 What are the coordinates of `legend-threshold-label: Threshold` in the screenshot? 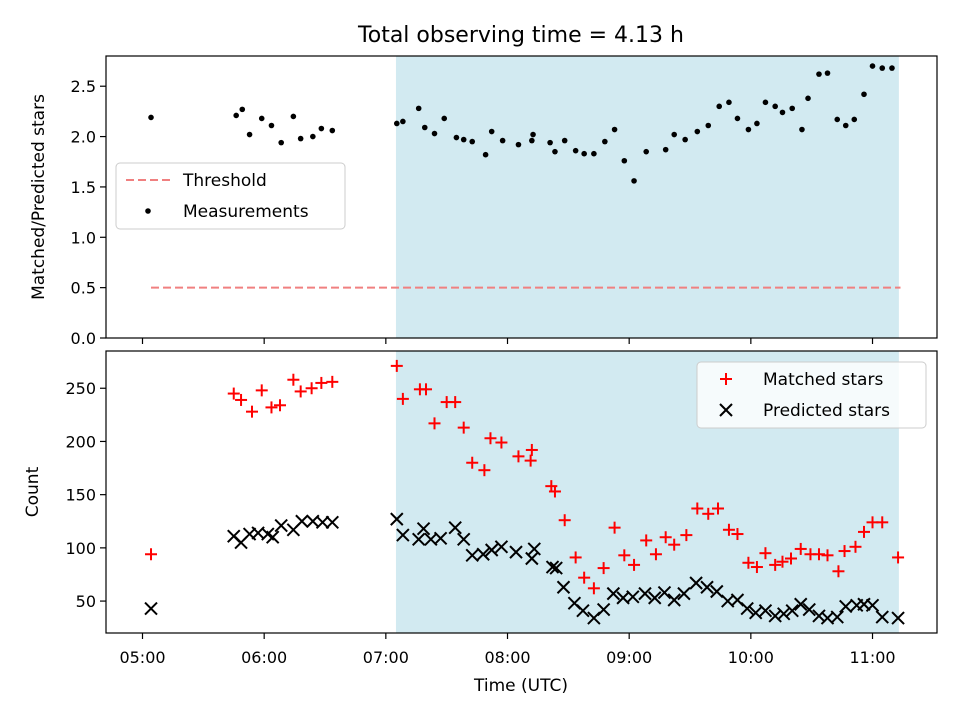 It's located at (224, 181).